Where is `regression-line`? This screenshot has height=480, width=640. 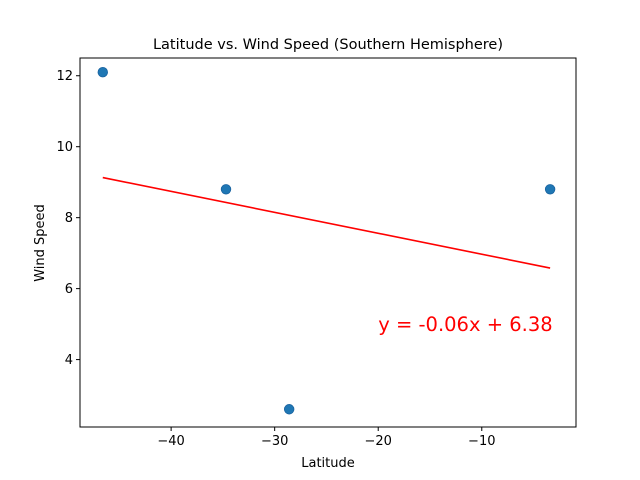 regression-line is located at coordinates (326, 222).